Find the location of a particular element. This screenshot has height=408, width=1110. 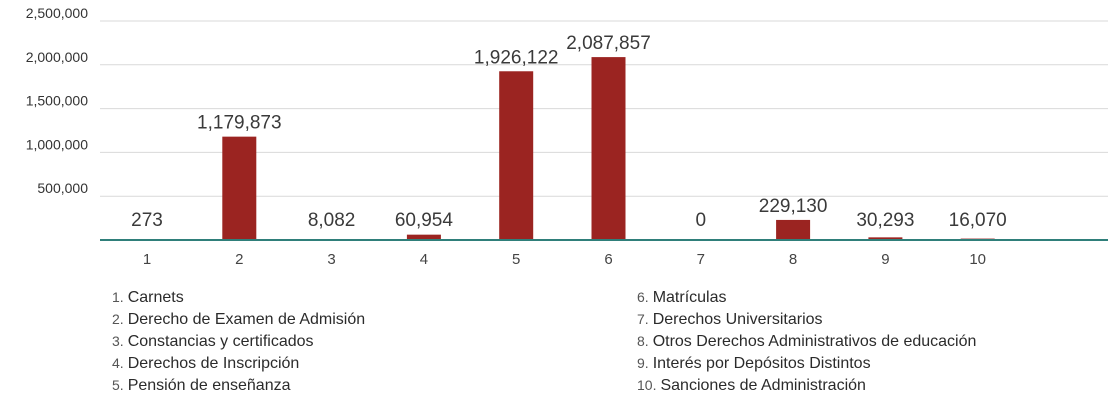

legend-number: 5. is located at coordinates (118, 385).